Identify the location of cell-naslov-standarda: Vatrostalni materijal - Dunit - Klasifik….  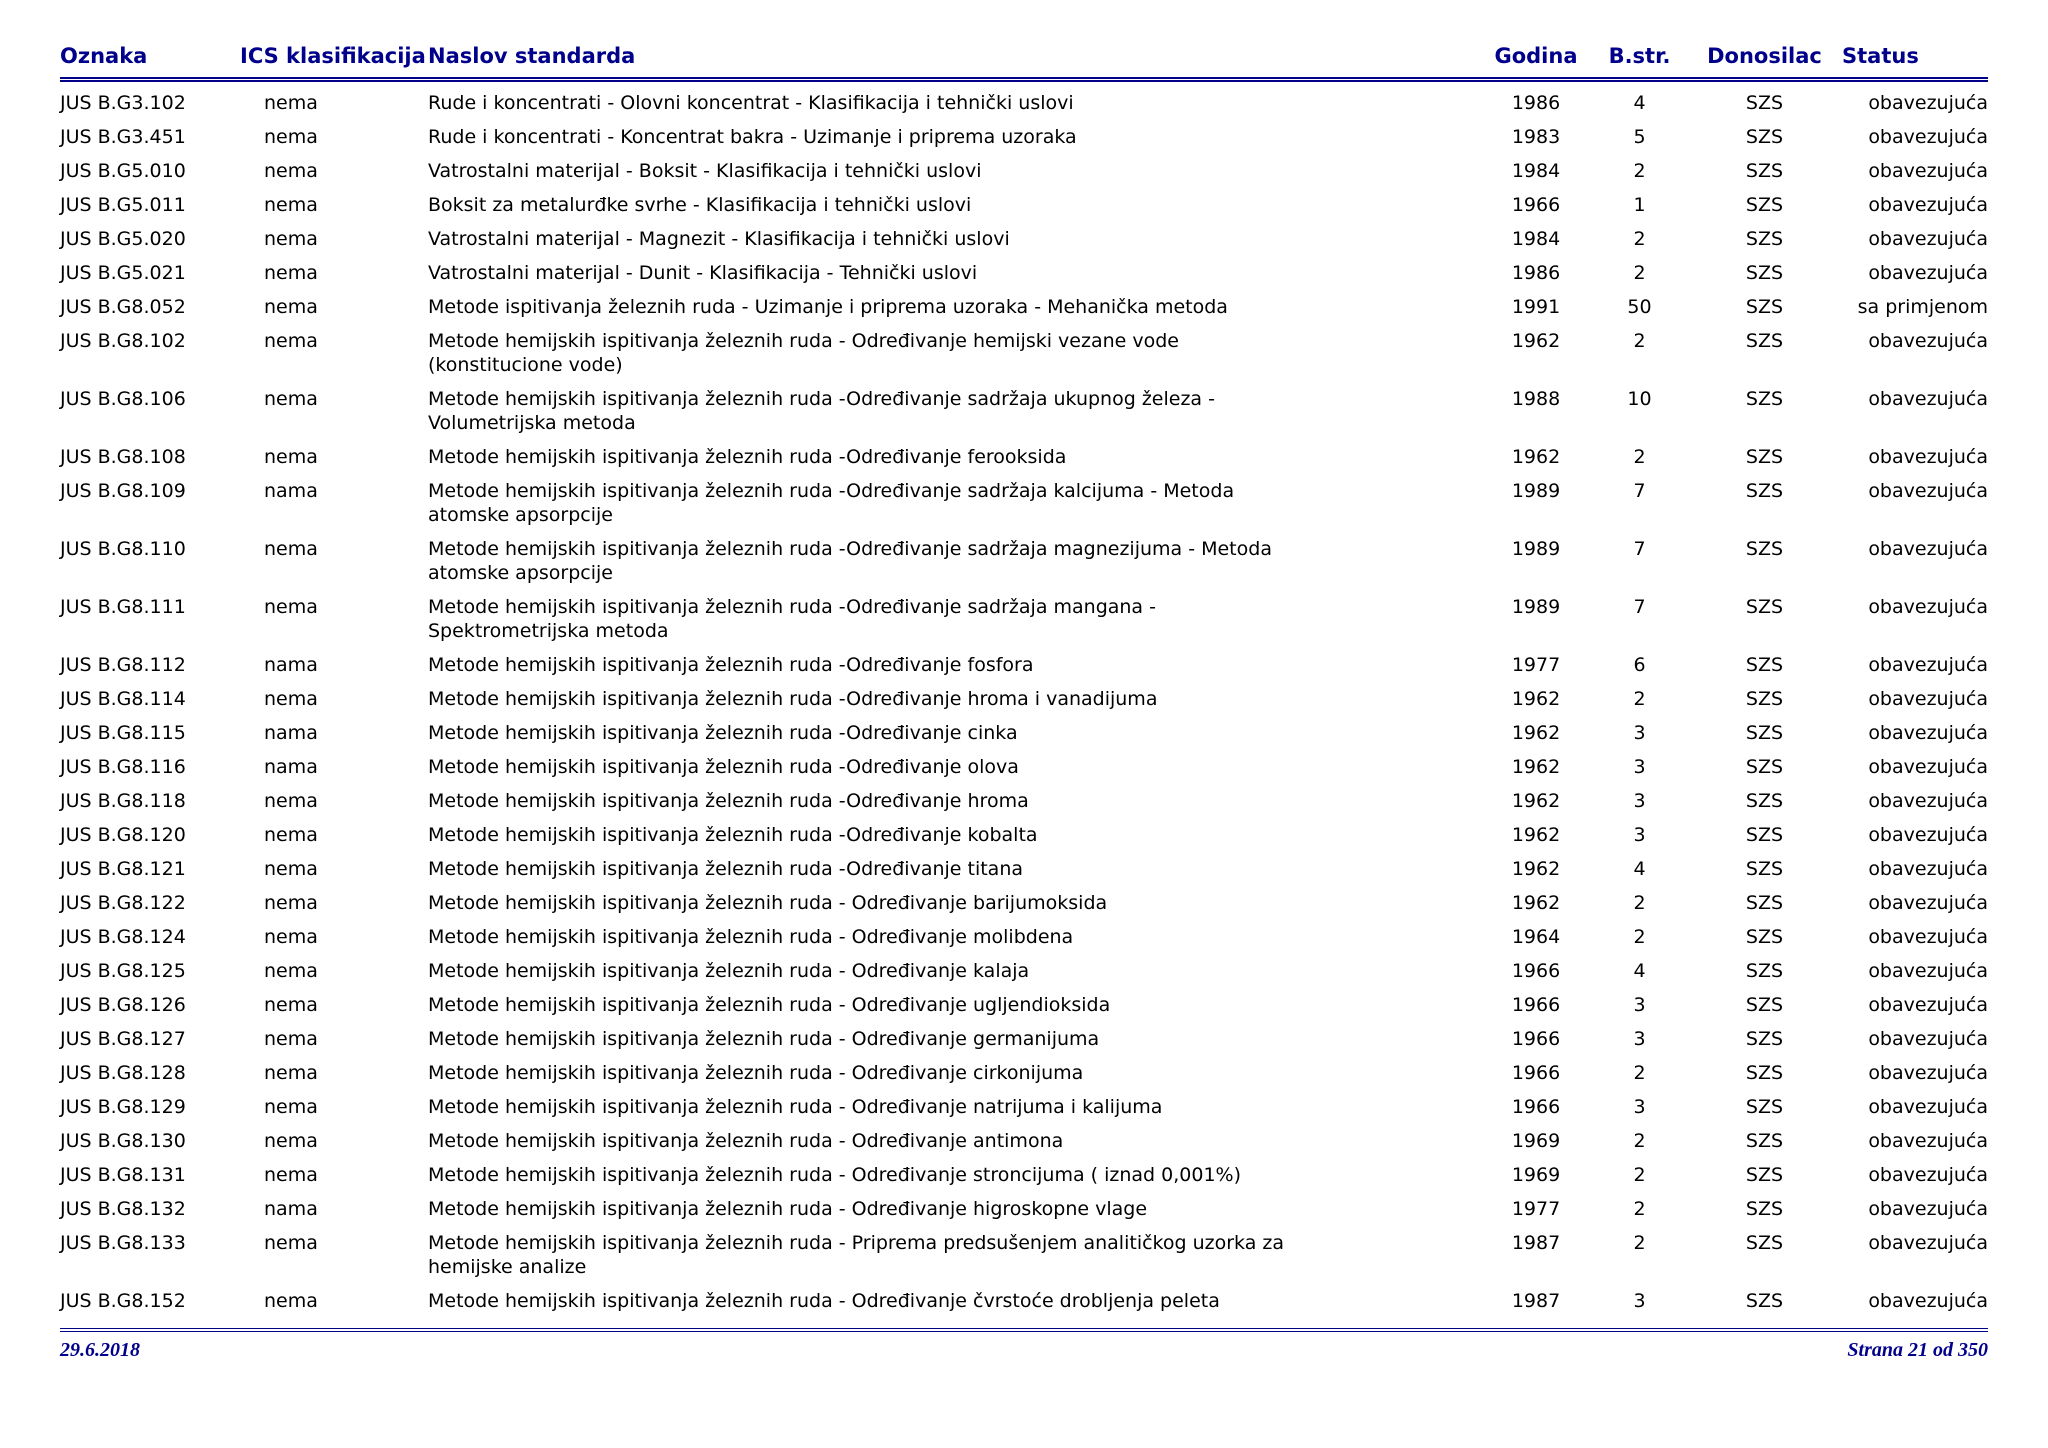
(954, 273).